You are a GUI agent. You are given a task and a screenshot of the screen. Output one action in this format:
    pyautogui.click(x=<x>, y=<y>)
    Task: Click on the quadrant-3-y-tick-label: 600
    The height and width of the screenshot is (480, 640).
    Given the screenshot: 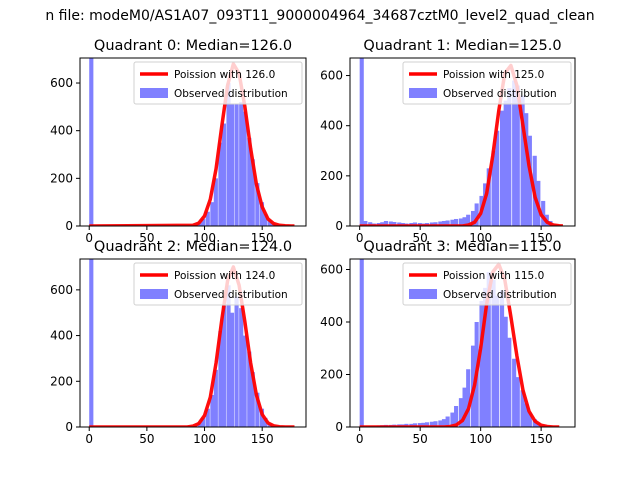 What is the action you would take?
    pyautogui.click(x=331, y=270)
    